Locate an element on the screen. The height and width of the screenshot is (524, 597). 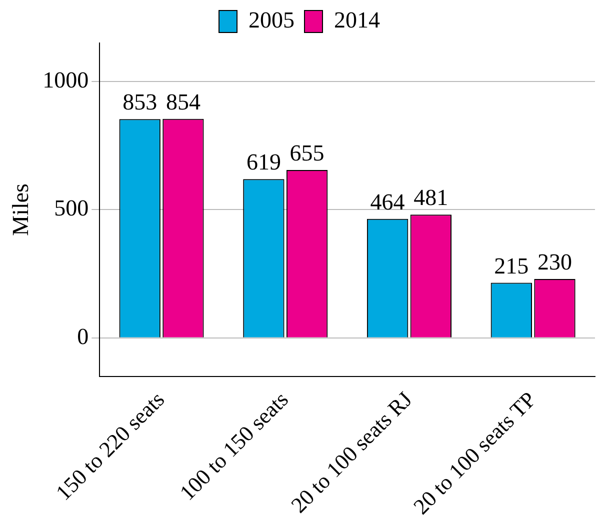
y-axis-title: Miles is located at coordinates (20, 209).